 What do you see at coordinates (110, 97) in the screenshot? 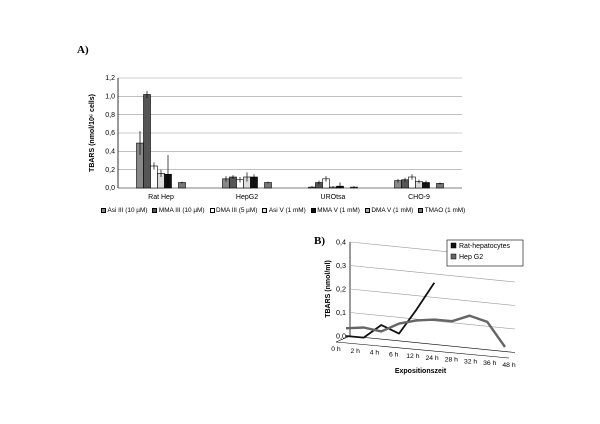
I see `y-tick-label-a: 1,0` at bounding box center [110, 97].